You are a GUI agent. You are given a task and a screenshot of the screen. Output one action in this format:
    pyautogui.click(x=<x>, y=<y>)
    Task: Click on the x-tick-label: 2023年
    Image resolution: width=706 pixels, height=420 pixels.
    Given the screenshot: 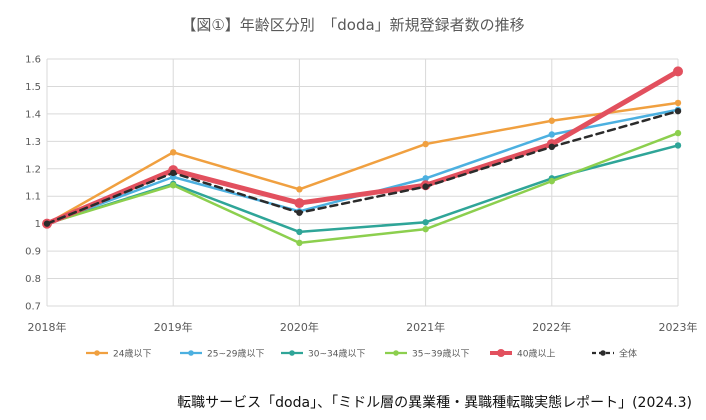 What is the action you would take?
    pyautogui.click(x=678, y=327)
    